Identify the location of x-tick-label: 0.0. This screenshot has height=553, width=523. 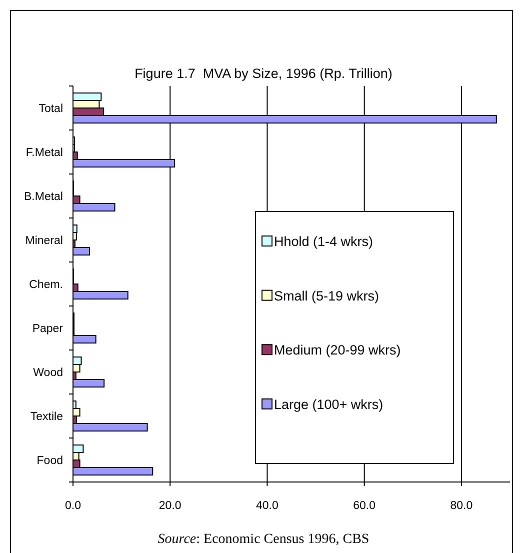
(73, 506).